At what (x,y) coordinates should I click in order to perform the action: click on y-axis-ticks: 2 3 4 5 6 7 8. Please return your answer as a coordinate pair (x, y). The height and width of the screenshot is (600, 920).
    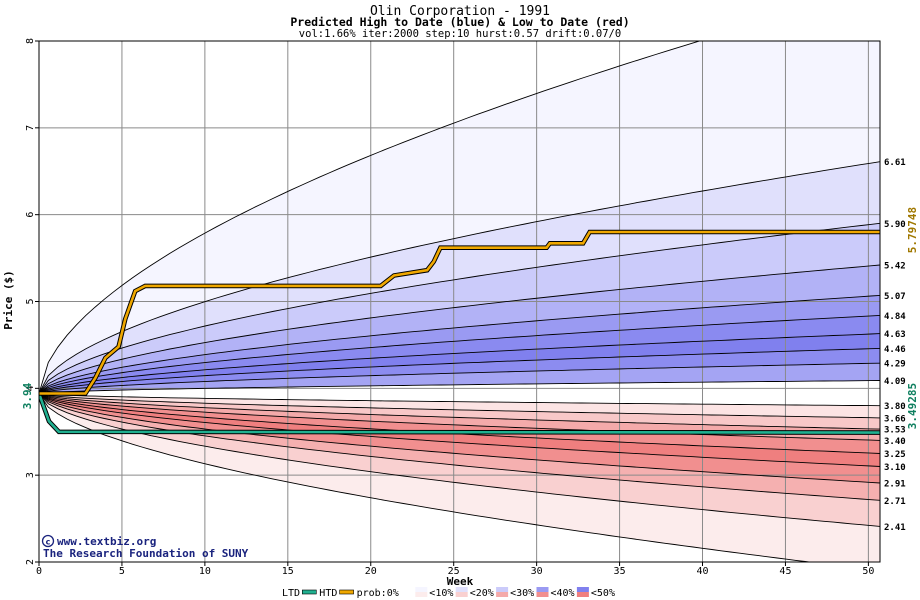
    Looking at the image, I should click on (32, 301).